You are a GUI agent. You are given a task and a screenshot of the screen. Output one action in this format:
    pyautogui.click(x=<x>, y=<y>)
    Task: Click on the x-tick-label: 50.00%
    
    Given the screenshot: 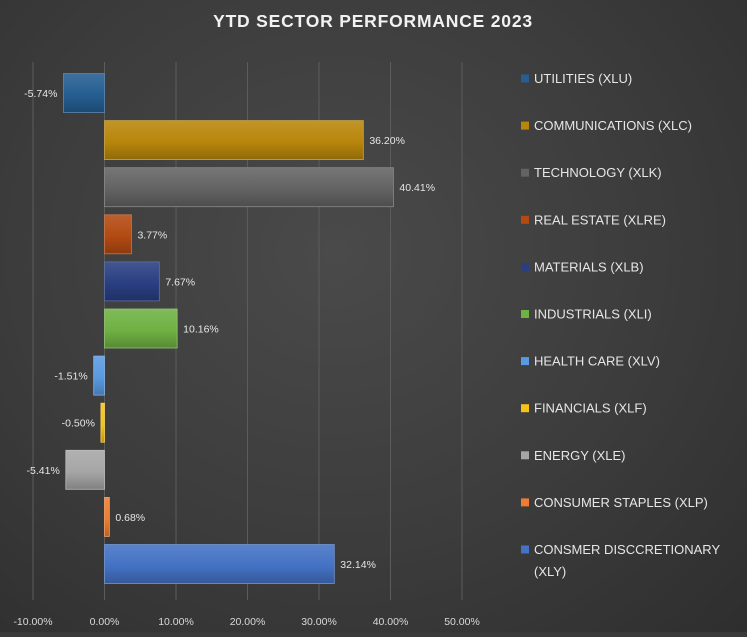 What is the action you would take?
    pyautogui.click(x=462, y=622)
    